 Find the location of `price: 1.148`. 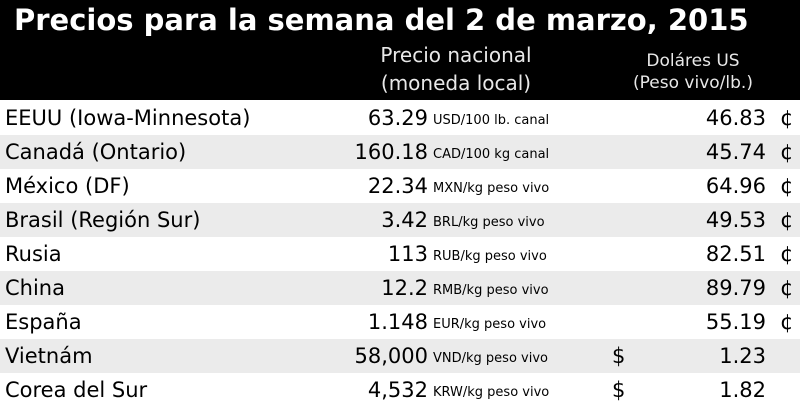

price: 1.148 is located at coordinates (398, 322).